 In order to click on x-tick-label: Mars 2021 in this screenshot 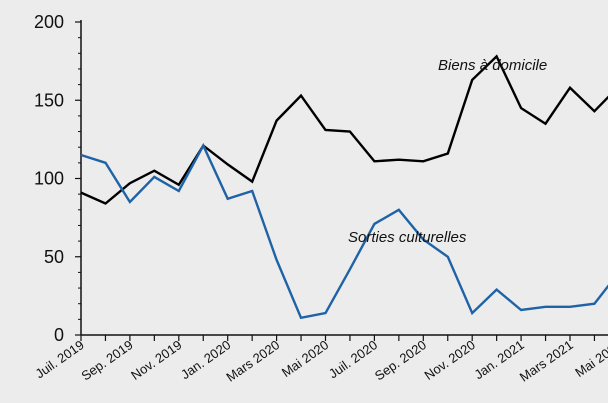, I will do `click(546, 361)`.